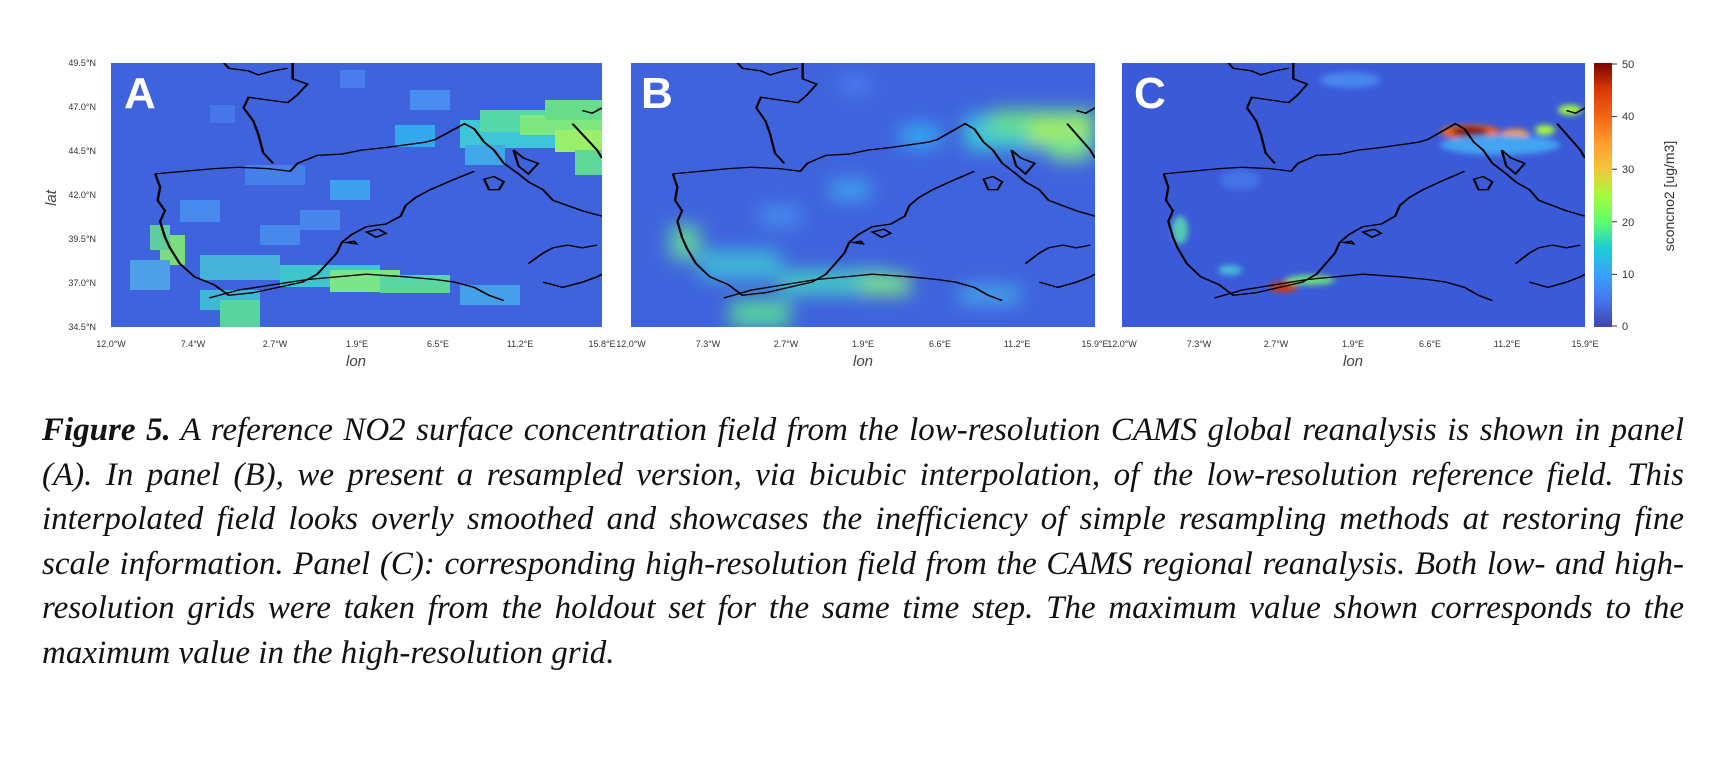 This screenshot has height=772, width=1733. Describe the element at coordinates (82, 283) in the screenshot. I see `y-tick: 37.0°N` at that location.